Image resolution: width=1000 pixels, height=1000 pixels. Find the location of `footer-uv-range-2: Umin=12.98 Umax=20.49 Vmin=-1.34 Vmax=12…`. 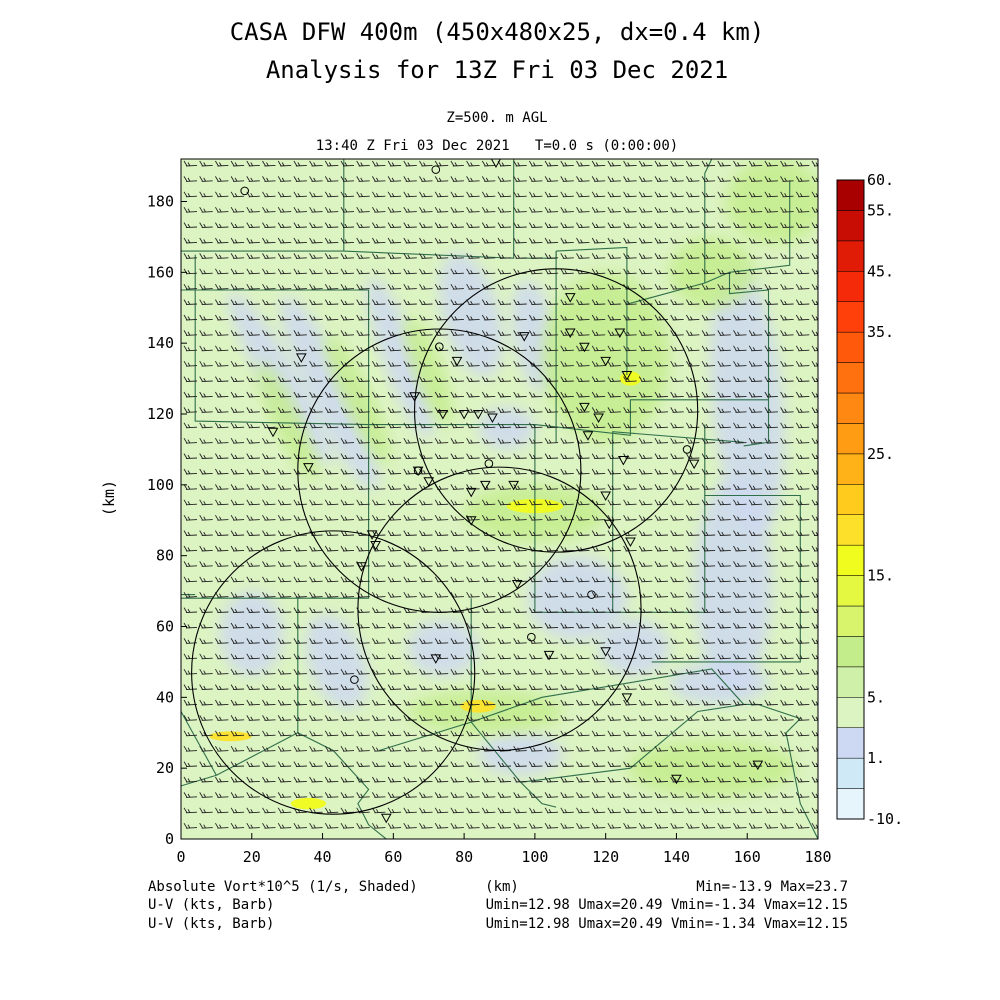

footer-uv-range-2: Umin=12.98 Umax=20.49 Vmin=-1.34 Vmax=12… is located at coordinates (667, 924).